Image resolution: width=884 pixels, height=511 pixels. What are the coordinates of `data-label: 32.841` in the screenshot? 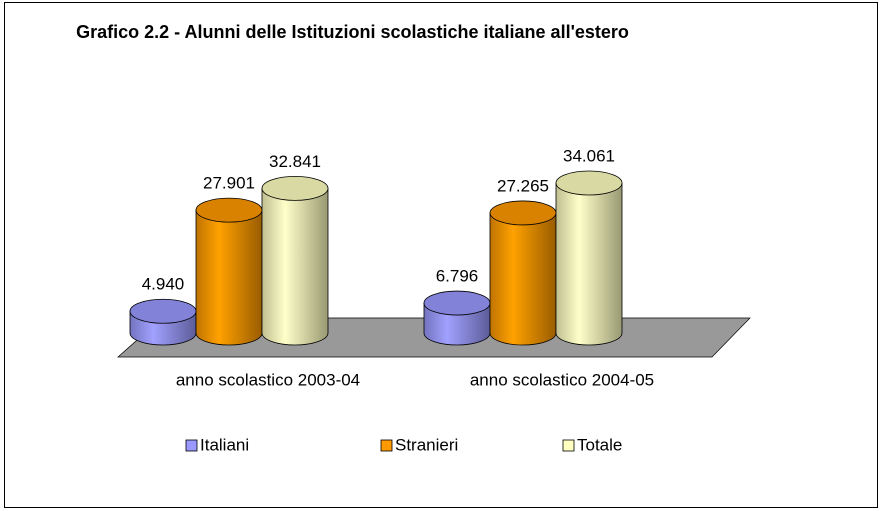 It's located at (295, 161).